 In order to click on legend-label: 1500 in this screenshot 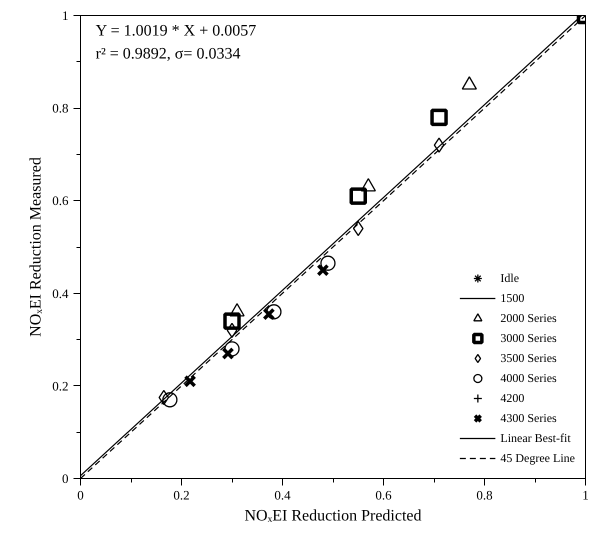, I will do `click(512, 298)`.